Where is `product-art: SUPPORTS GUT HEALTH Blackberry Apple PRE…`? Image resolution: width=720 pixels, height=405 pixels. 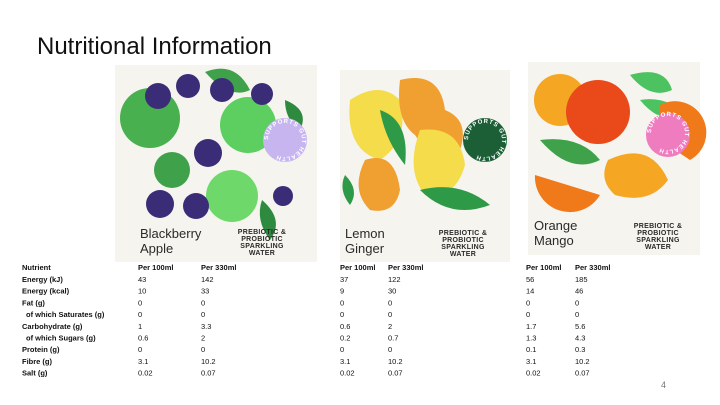
product-art: SUPPORTS GUT HEALTH Blackberry Apple PRE… is located at coordinates (216, 163).